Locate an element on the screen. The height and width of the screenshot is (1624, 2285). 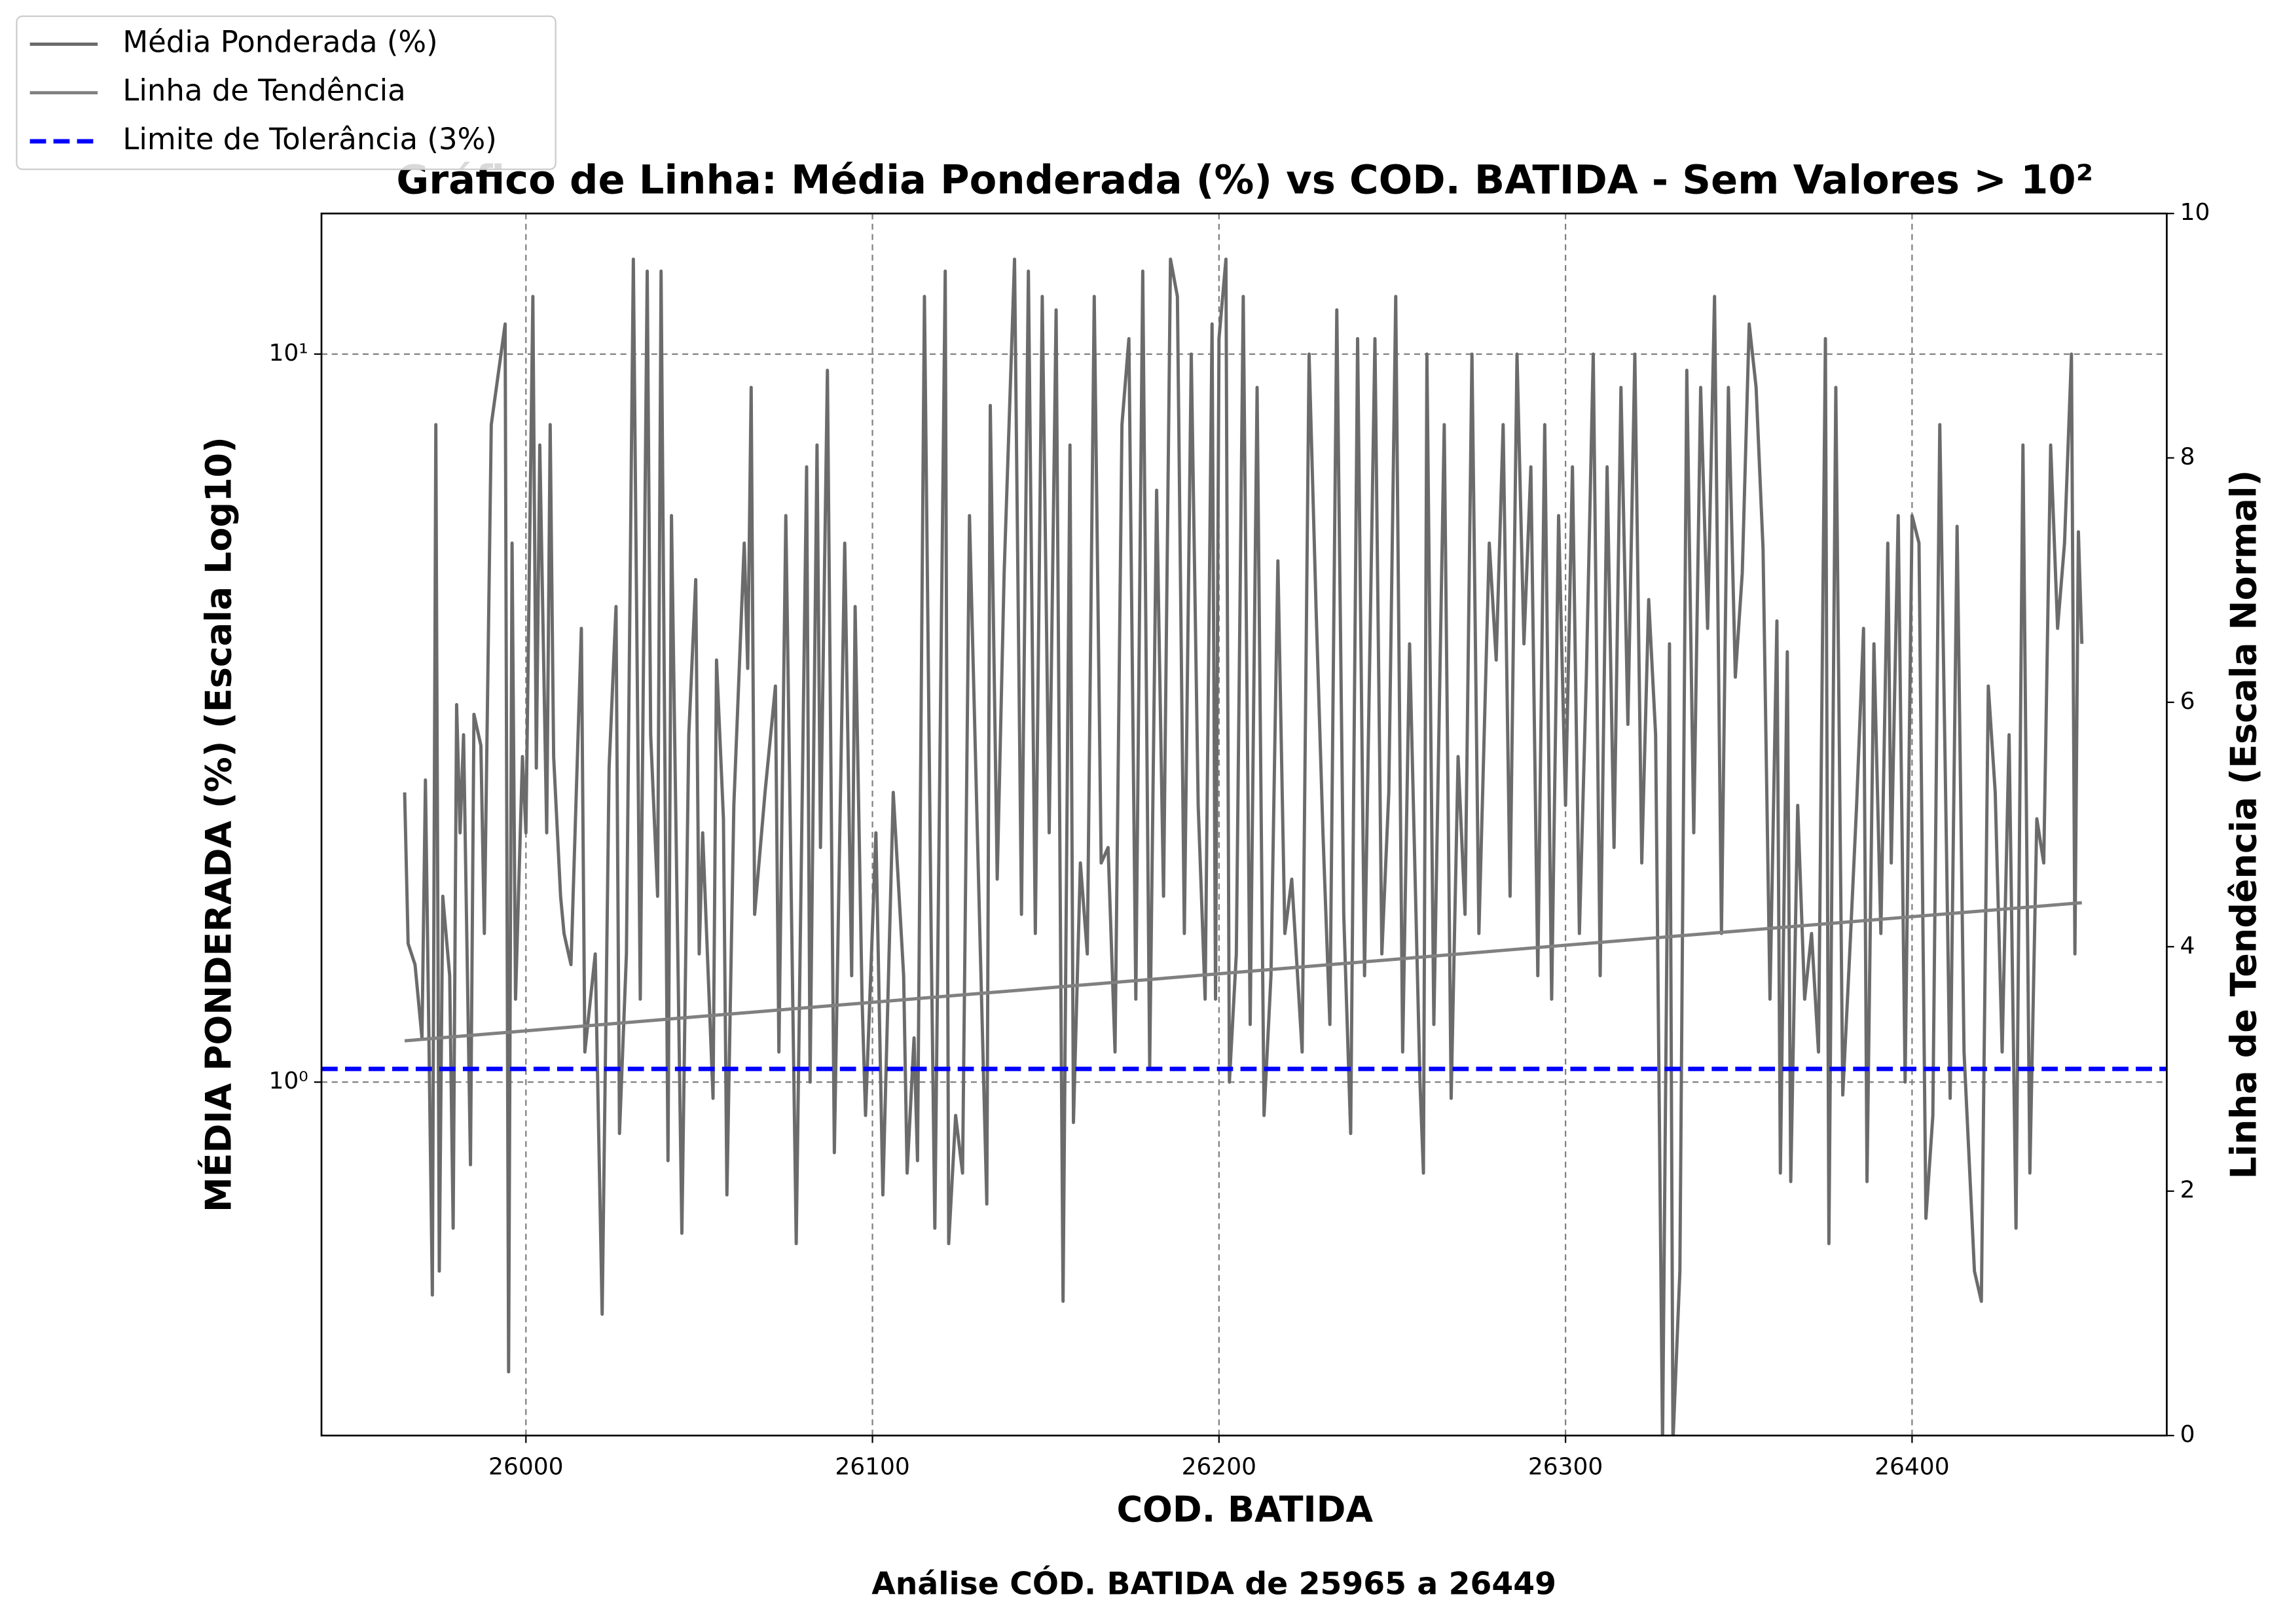
legend-label: Linha de Tendência is located at coordinates (263, 90).